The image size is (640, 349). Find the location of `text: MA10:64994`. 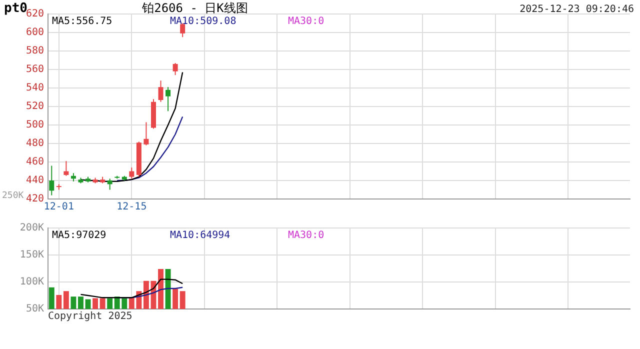

text: MA10:64994 is located at coordinates (200, 235).